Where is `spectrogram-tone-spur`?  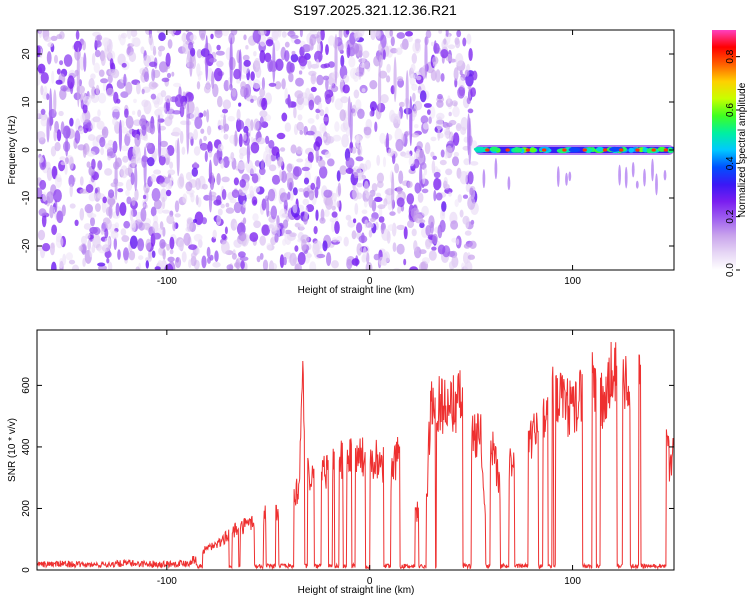 spectrogram-tone-spur is located at coordinates (566, 179).